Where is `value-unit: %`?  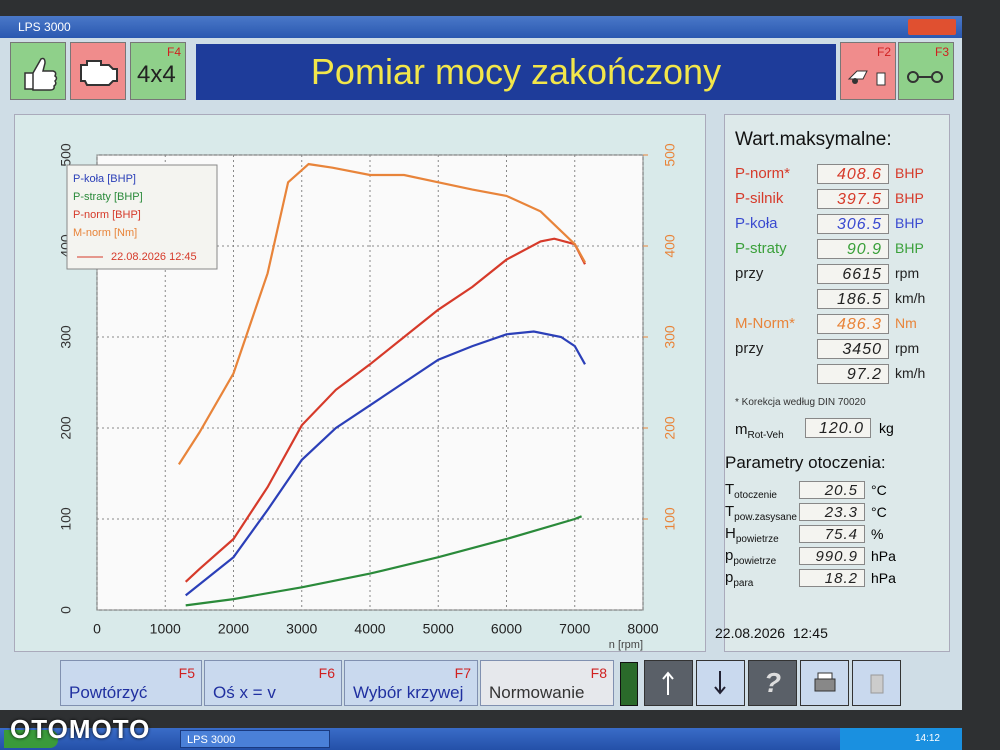 value-unit: % is located at coordinates (877, 534).